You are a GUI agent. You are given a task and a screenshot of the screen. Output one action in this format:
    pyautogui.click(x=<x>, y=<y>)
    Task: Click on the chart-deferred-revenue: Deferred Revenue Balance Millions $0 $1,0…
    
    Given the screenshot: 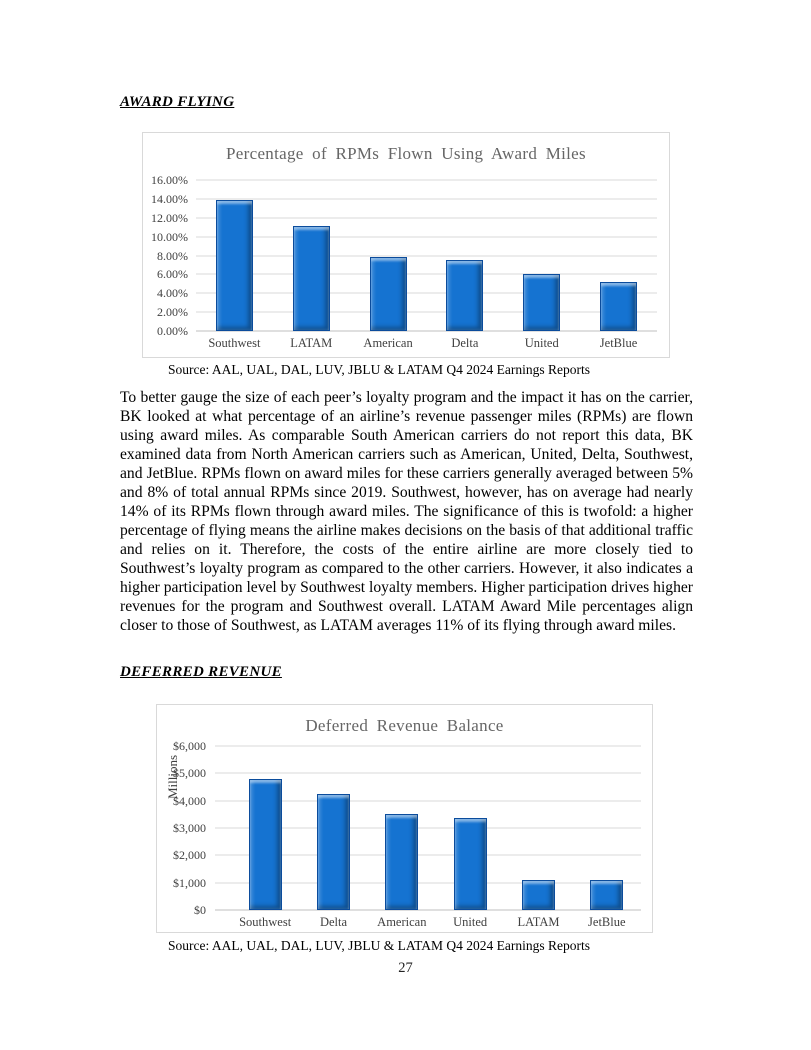 What is the action you would take?
    pyautogui.click(x=404, y=818)
    